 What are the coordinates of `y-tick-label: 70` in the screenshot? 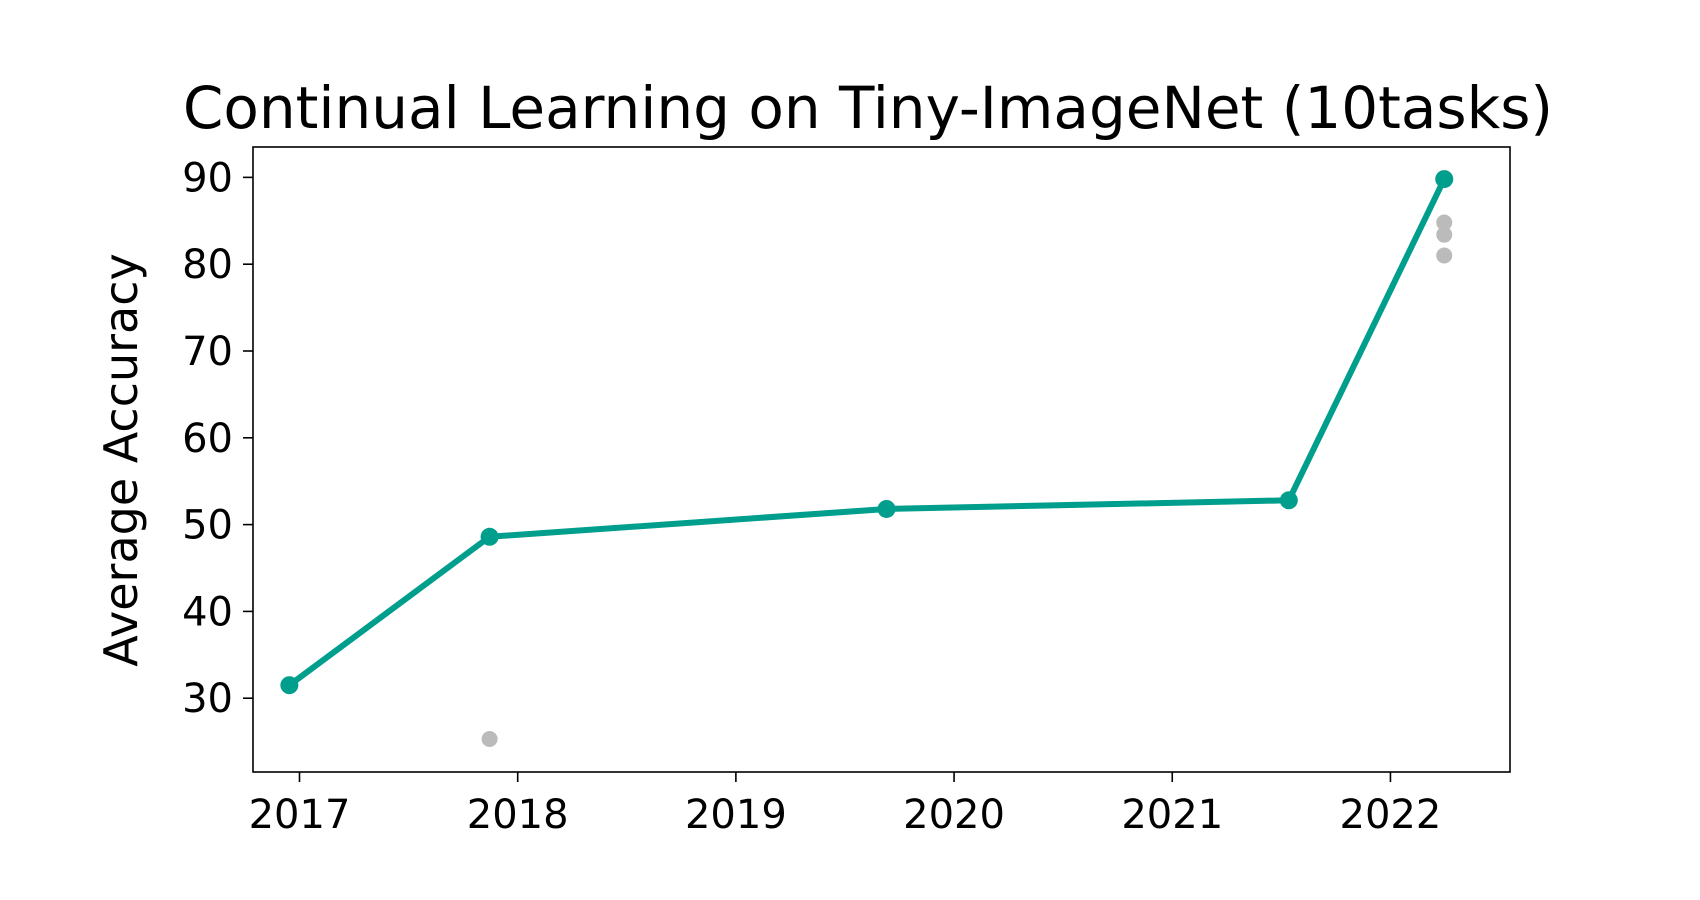 It's located at (207, 352).